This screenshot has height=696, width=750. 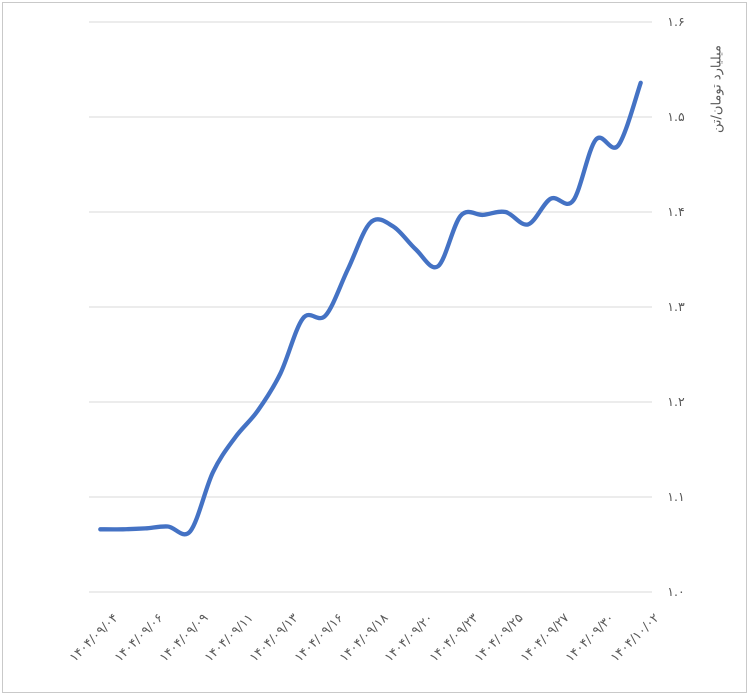 I want to click on y-axis-label: ۱.۲, so click(x=676, y=401).